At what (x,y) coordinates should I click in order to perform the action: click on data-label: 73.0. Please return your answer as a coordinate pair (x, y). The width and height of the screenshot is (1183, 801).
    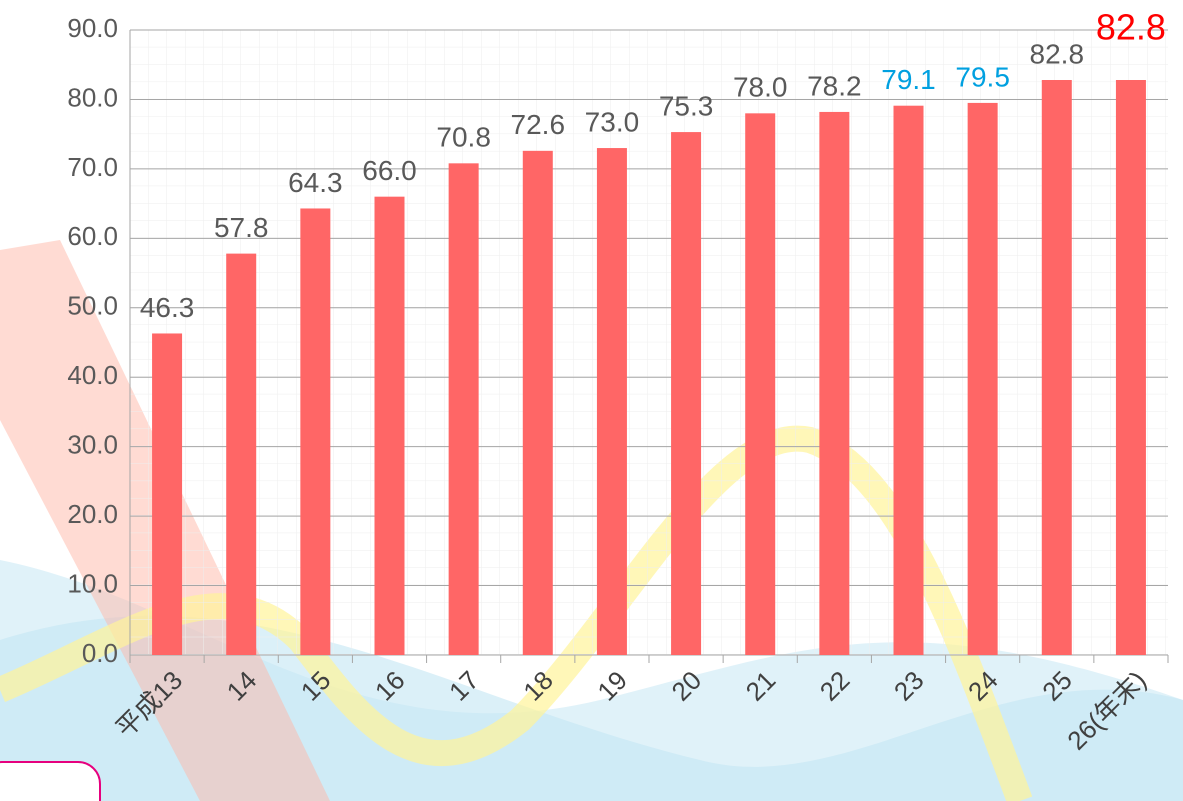
    Looking at the image, I should click on (612, 121).